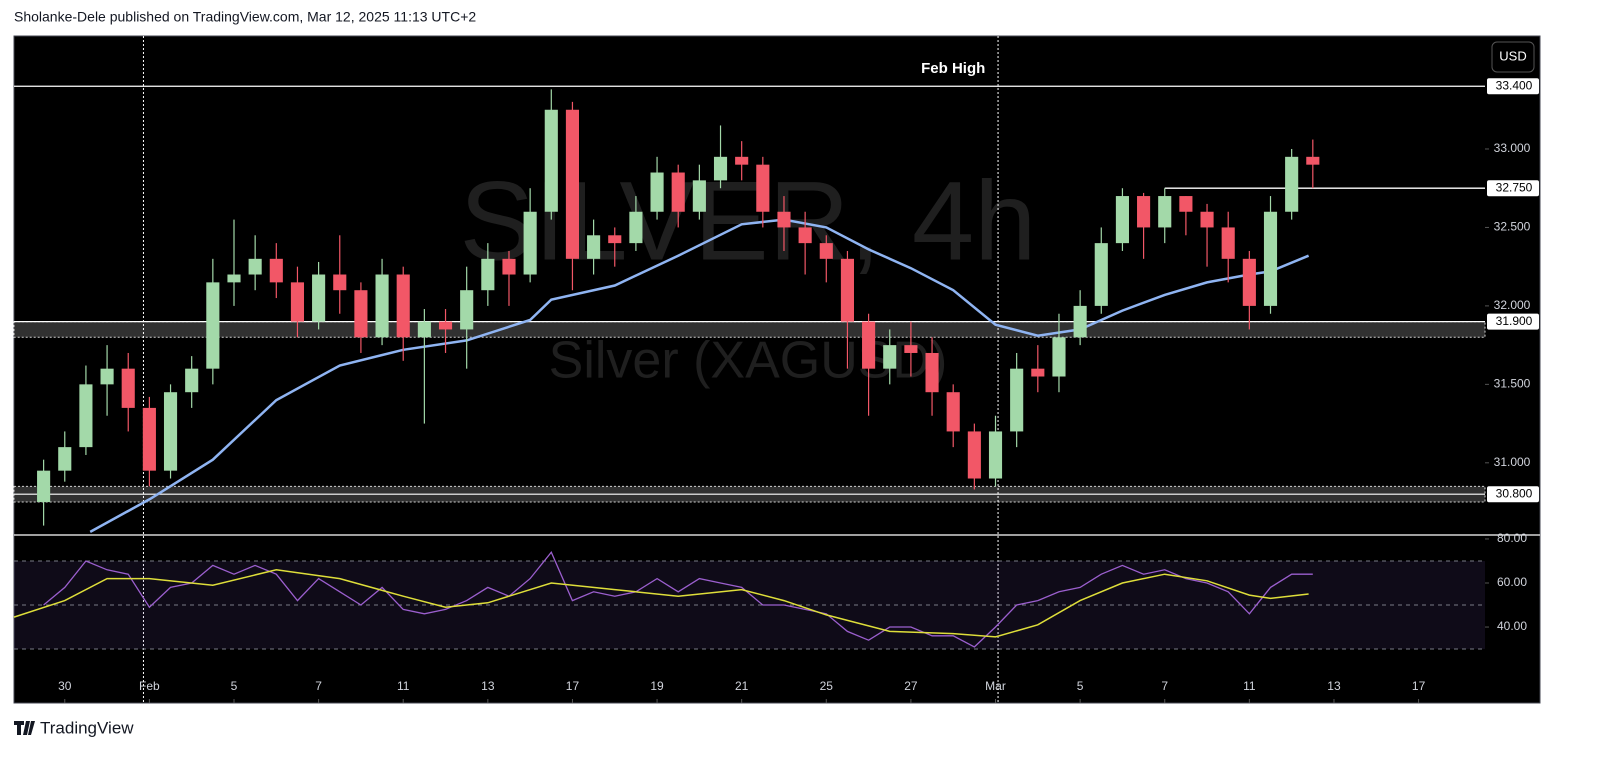 This screenshot has width=1600, height=771. I want to click on x-tick-label: 21, so click(742, 686).